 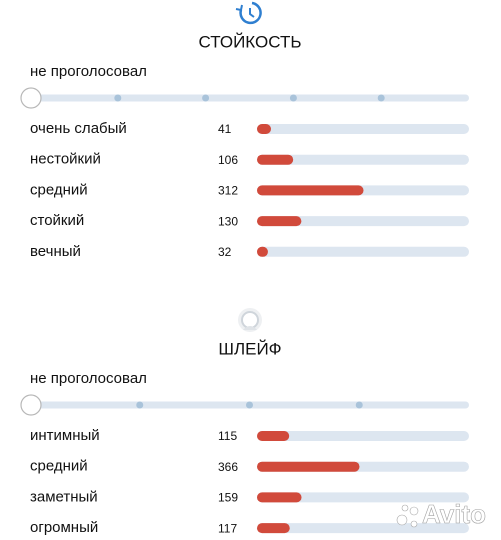 What do you see at coordinates (249, 98) in the screenshot?
I see `slider-track` at bounding box center [249, 98].